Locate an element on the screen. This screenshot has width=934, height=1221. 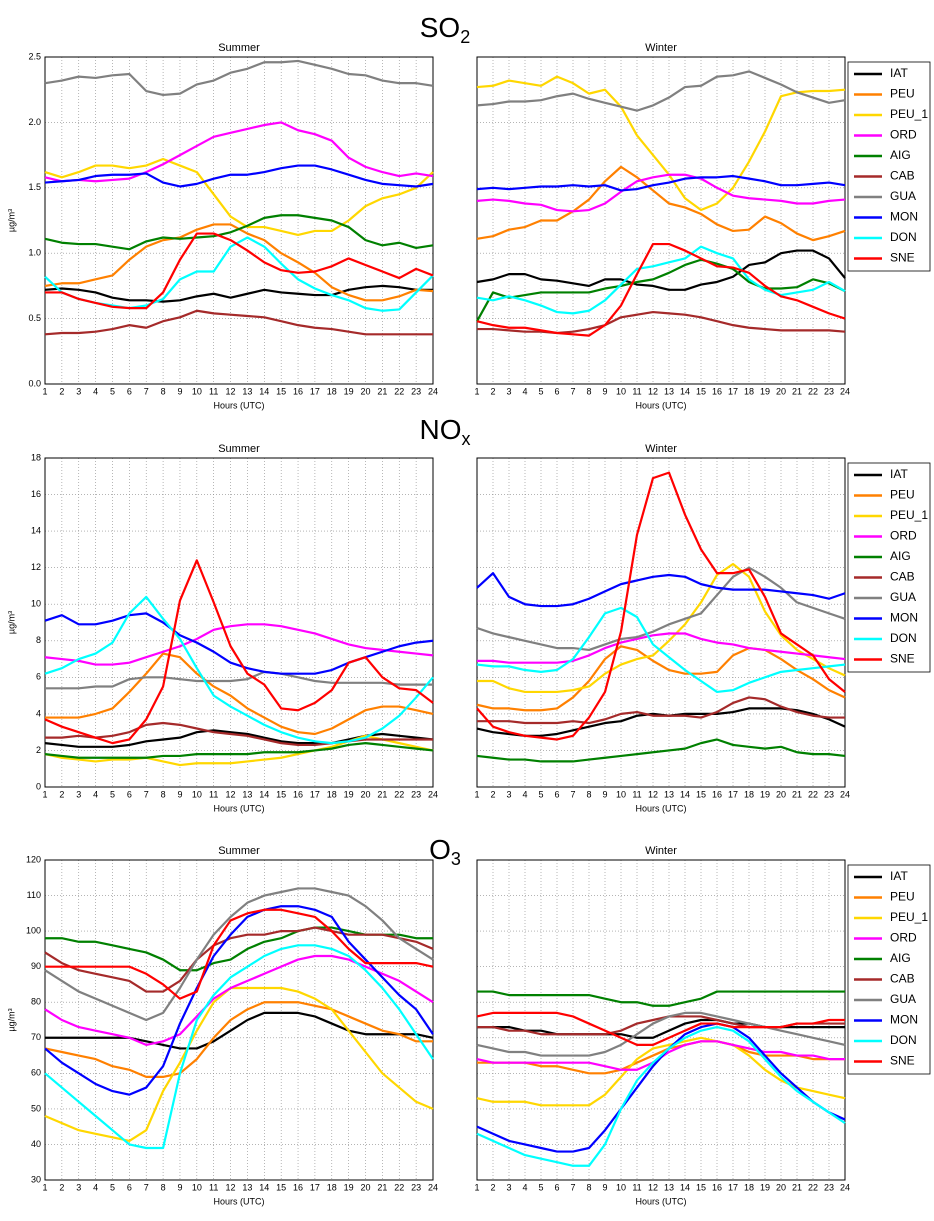
y-axis-label: µg/m³ is located at coordinates (11, 1019).